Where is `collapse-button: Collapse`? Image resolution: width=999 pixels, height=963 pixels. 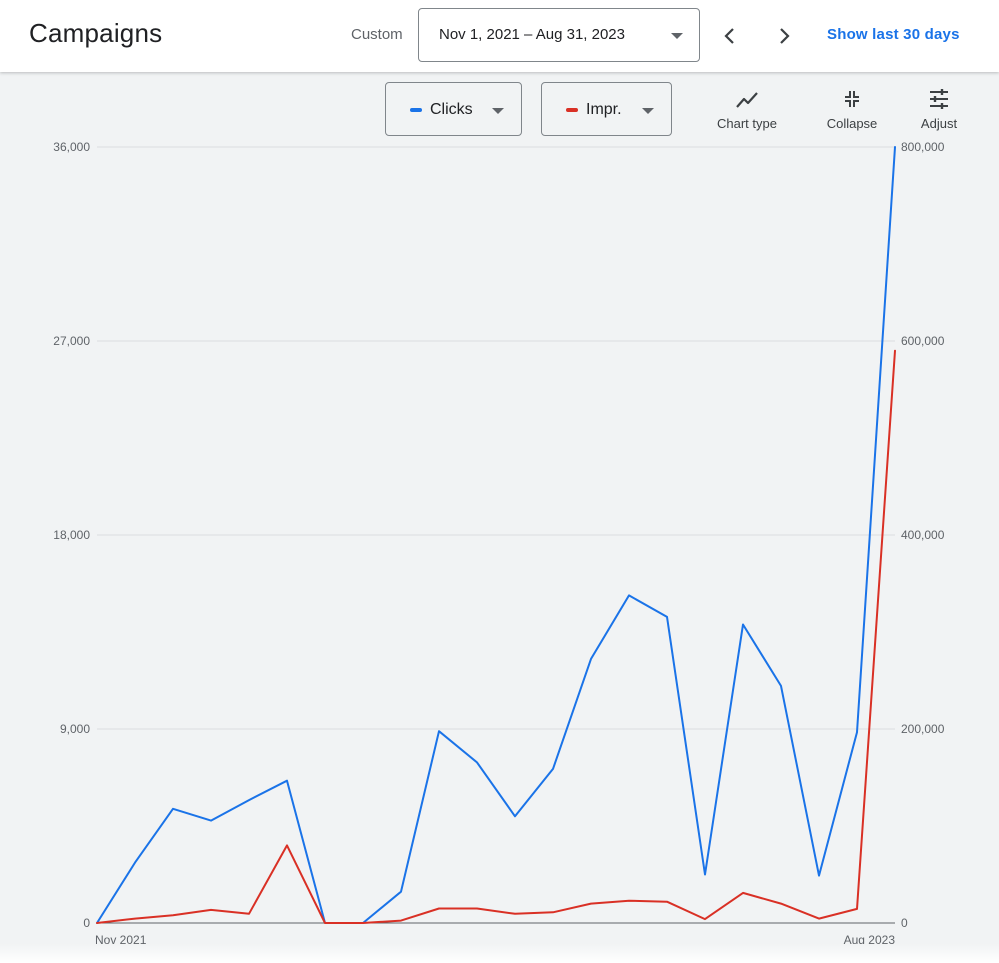
collapse-button: Collapse is located at coordinates (852, 113).